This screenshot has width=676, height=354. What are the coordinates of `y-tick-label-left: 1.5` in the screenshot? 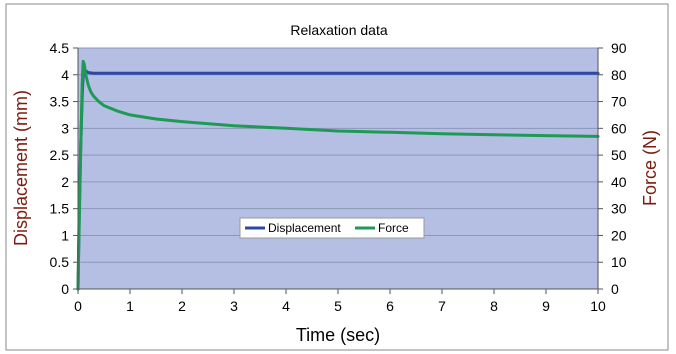 It's located at (60, 209).